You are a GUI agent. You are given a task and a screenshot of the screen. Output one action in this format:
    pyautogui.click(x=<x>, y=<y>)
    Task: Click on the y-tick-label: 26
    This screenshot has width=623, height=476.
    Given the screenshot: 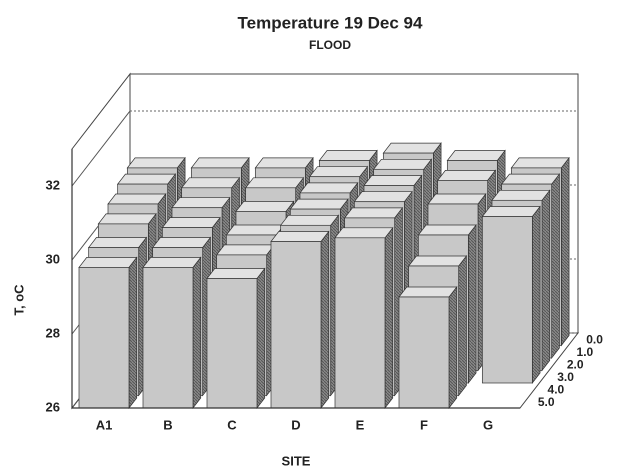 What is the action you would take?
    pyautogui.click(x=53, y=406)
    